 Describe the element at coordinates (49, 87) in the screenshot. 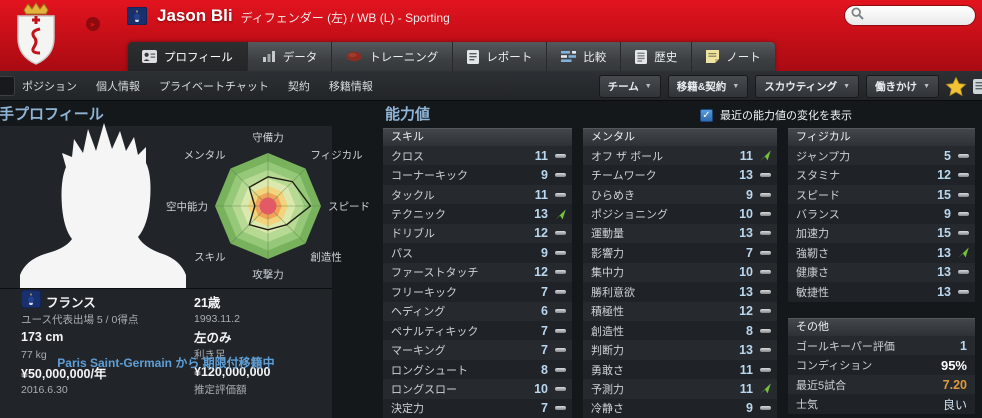

I see `toolbar-item: ポジション` at that location.